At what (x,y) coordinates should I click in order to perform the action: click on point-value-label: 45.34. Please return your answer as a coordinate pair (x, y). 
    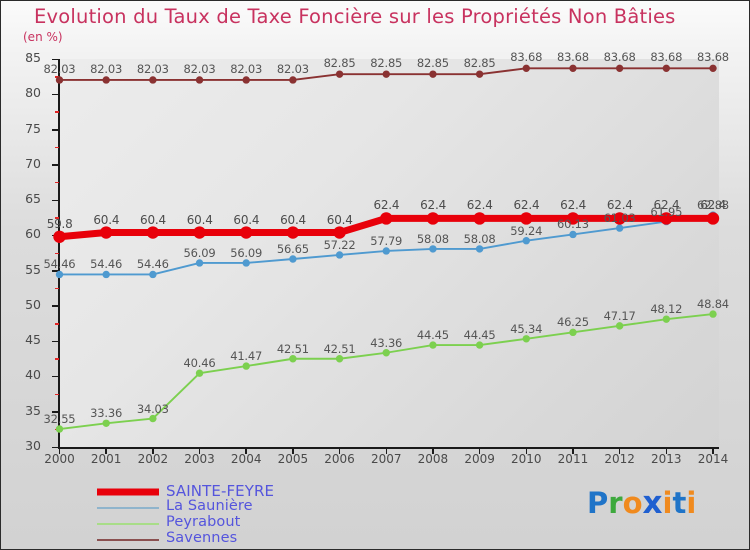
    Looking at the image, I should click on (526, 328).